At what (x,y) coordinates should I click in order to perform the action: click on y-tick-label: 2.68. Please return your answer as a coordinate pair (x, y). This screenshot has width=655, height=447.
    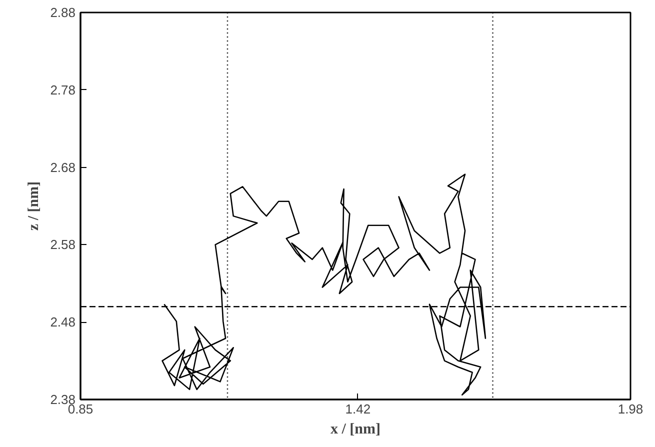
    Looking at the image, I should click on (63, 167).